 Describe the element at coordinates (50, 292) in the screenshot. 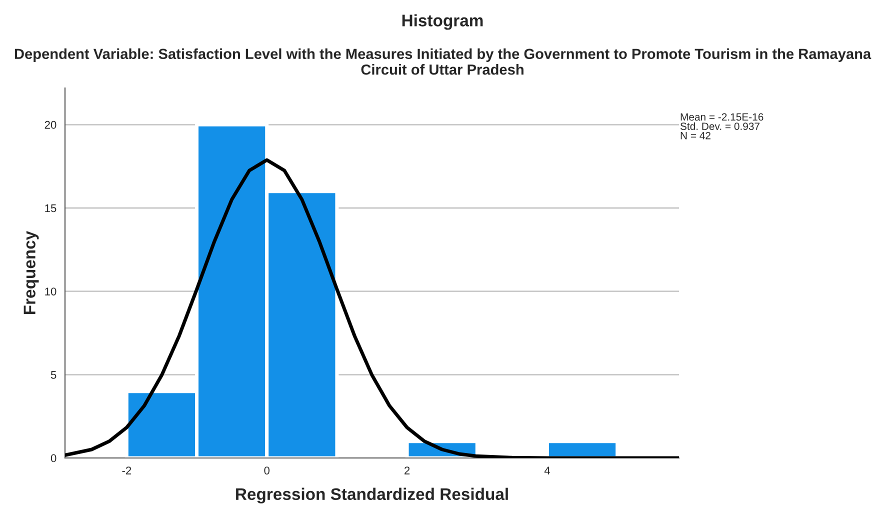

I see `y-tick-label: 10` at that location.